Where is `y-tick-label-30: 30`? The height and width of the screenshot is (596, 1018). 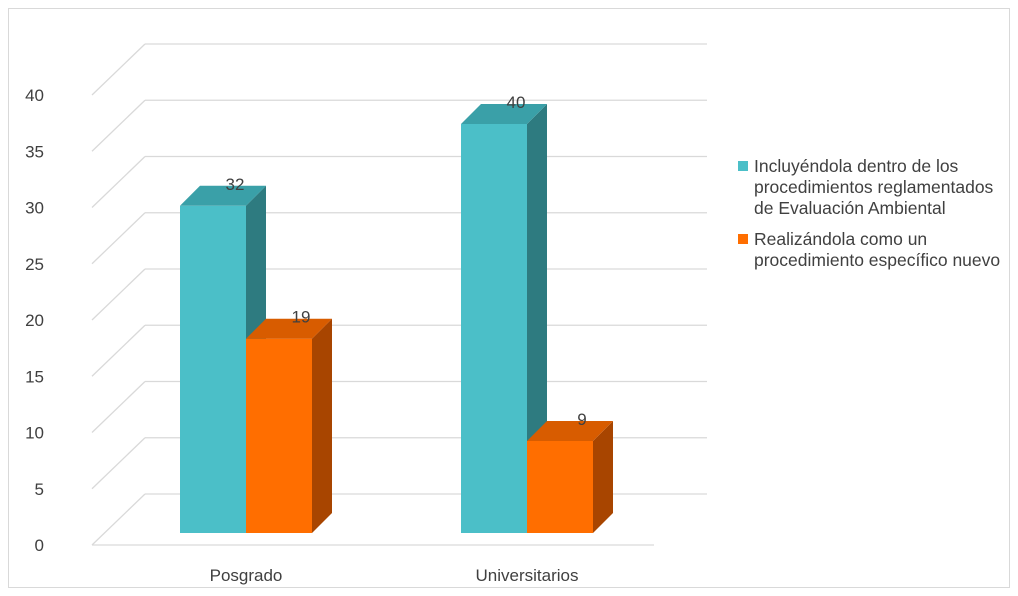 y-tick-label-30: 30 is located at coordinates (34, 208).